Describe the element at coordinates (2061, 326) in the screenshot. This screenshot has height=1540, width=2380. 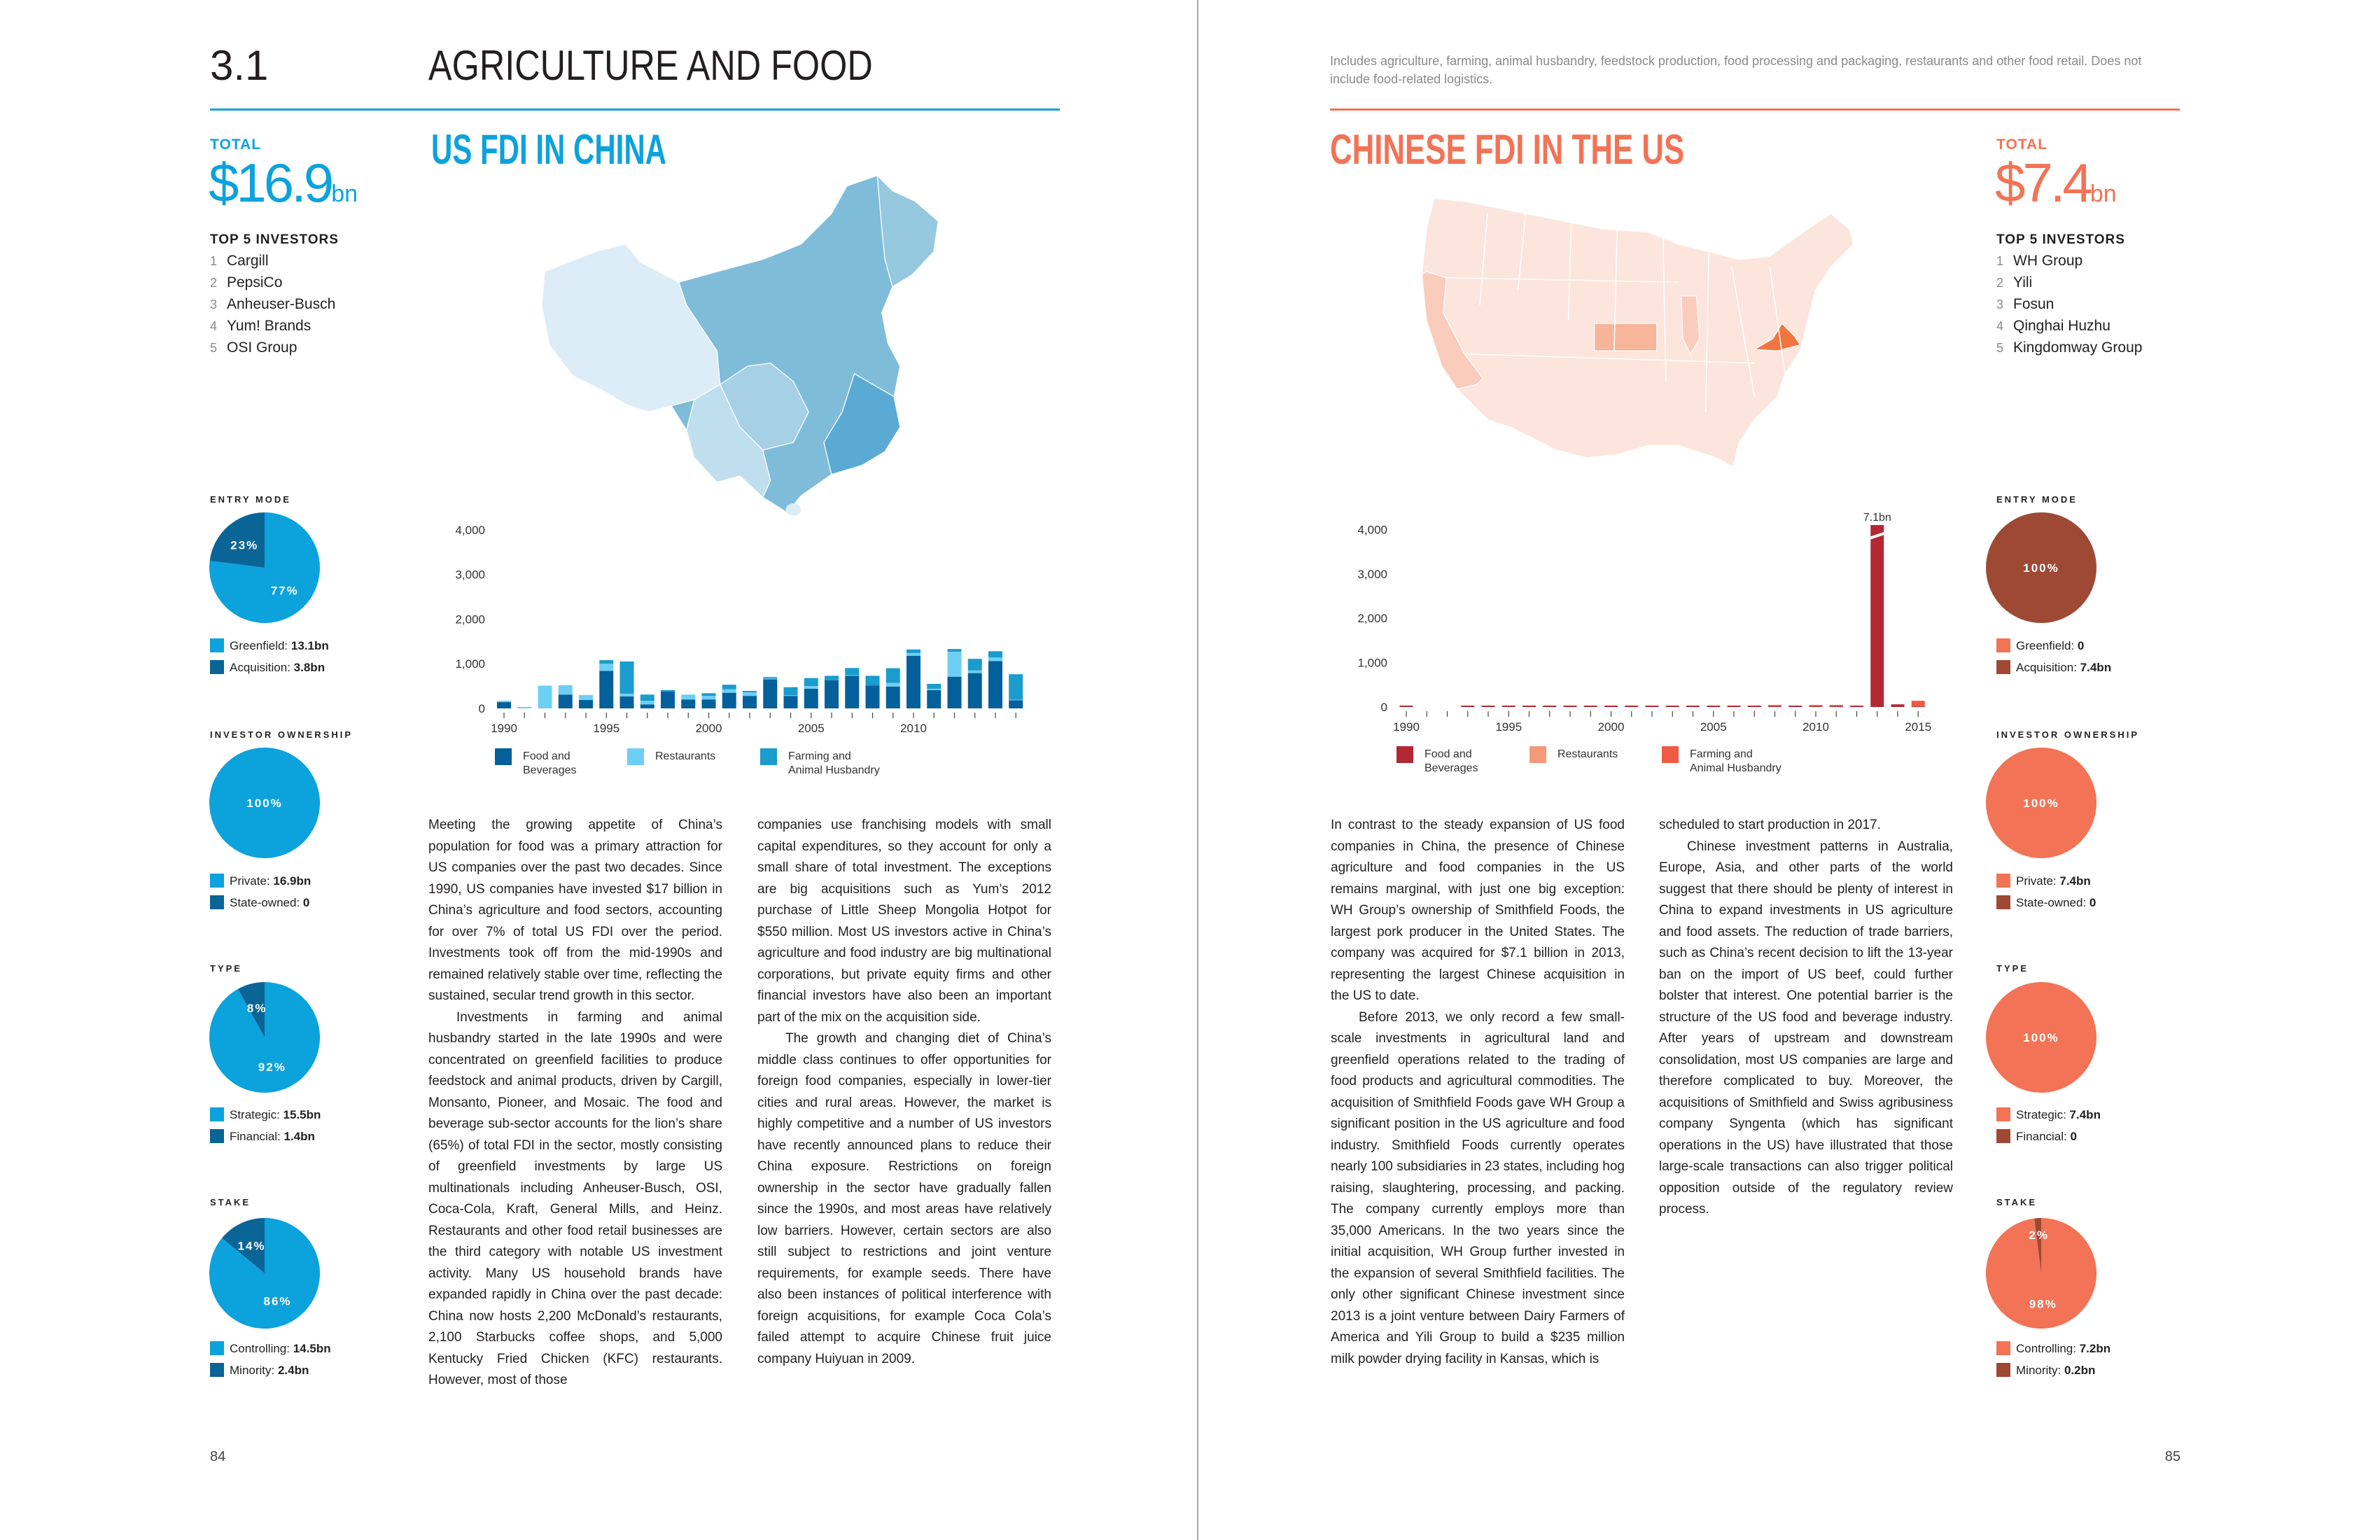
I see `investor-name: Qinghai Huzhu` at that location.